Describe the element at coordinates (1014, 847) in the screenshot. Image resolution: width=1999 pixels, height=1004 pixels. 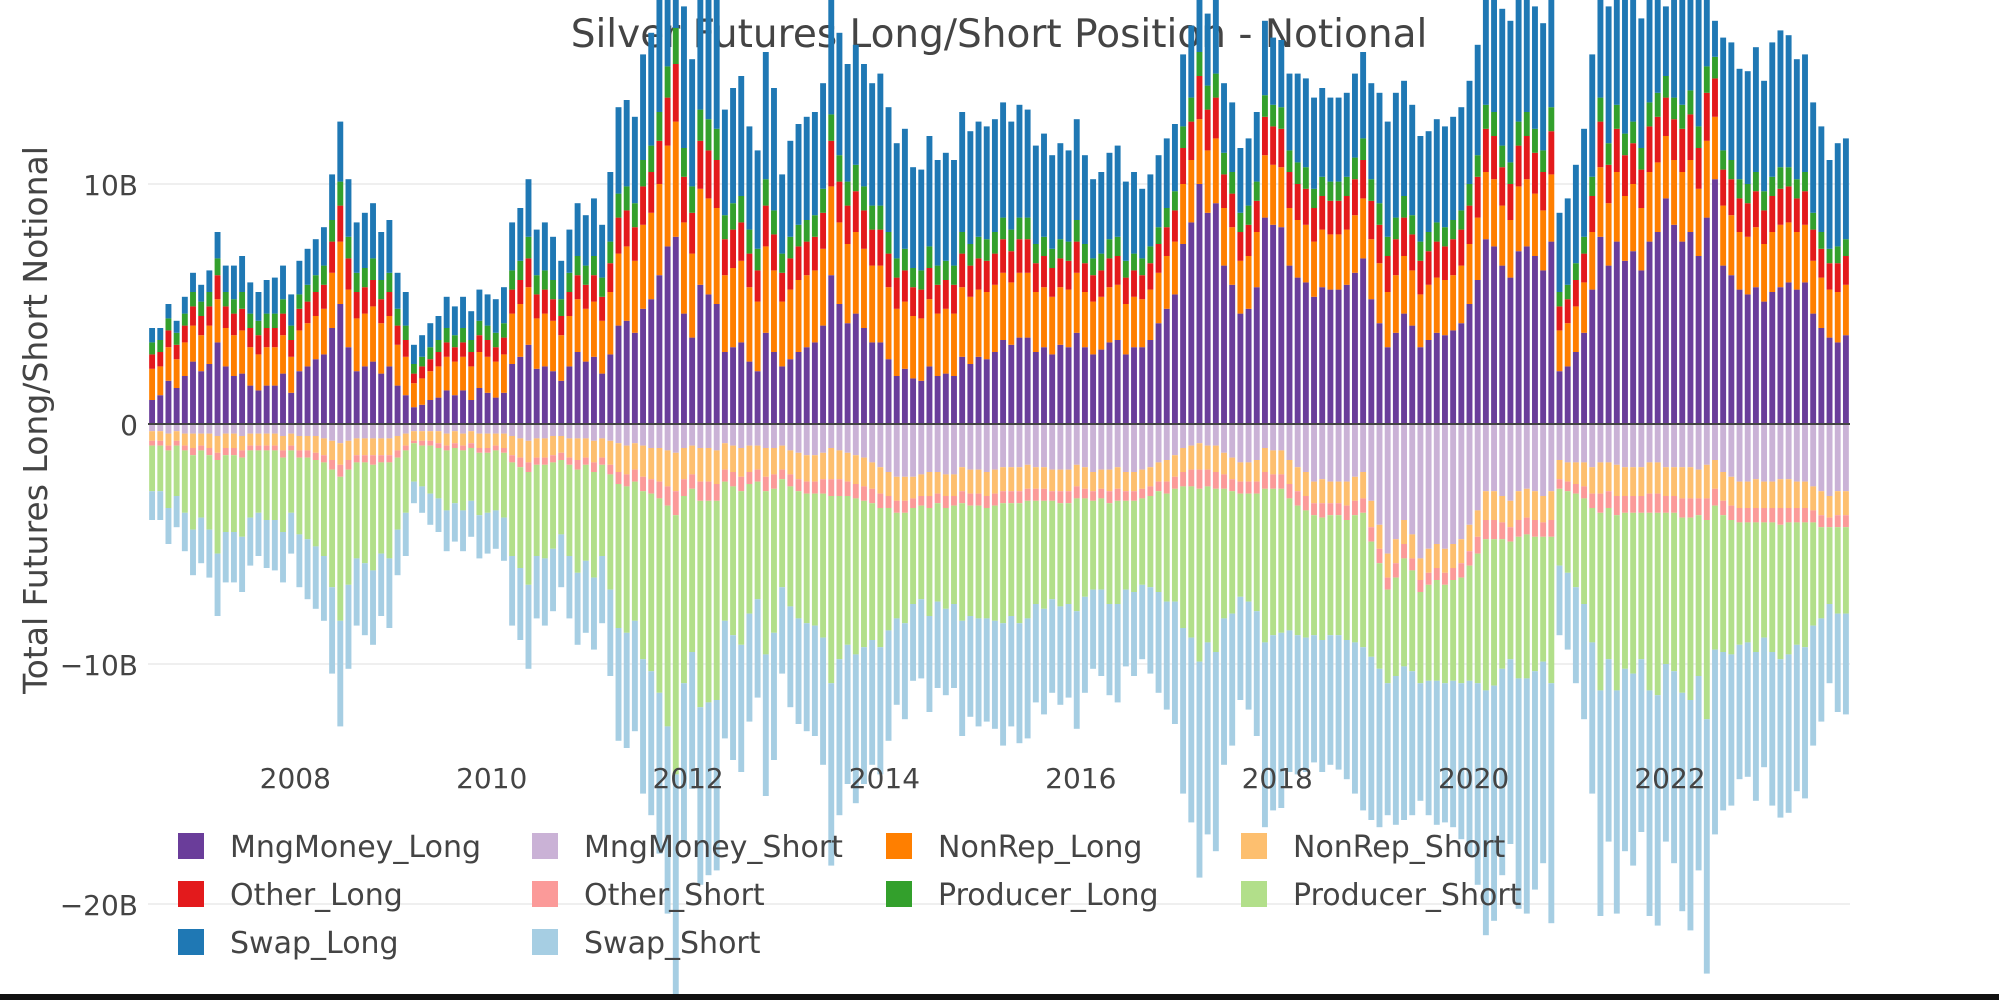
I see `legend-item: NonRep_Long` at that location.